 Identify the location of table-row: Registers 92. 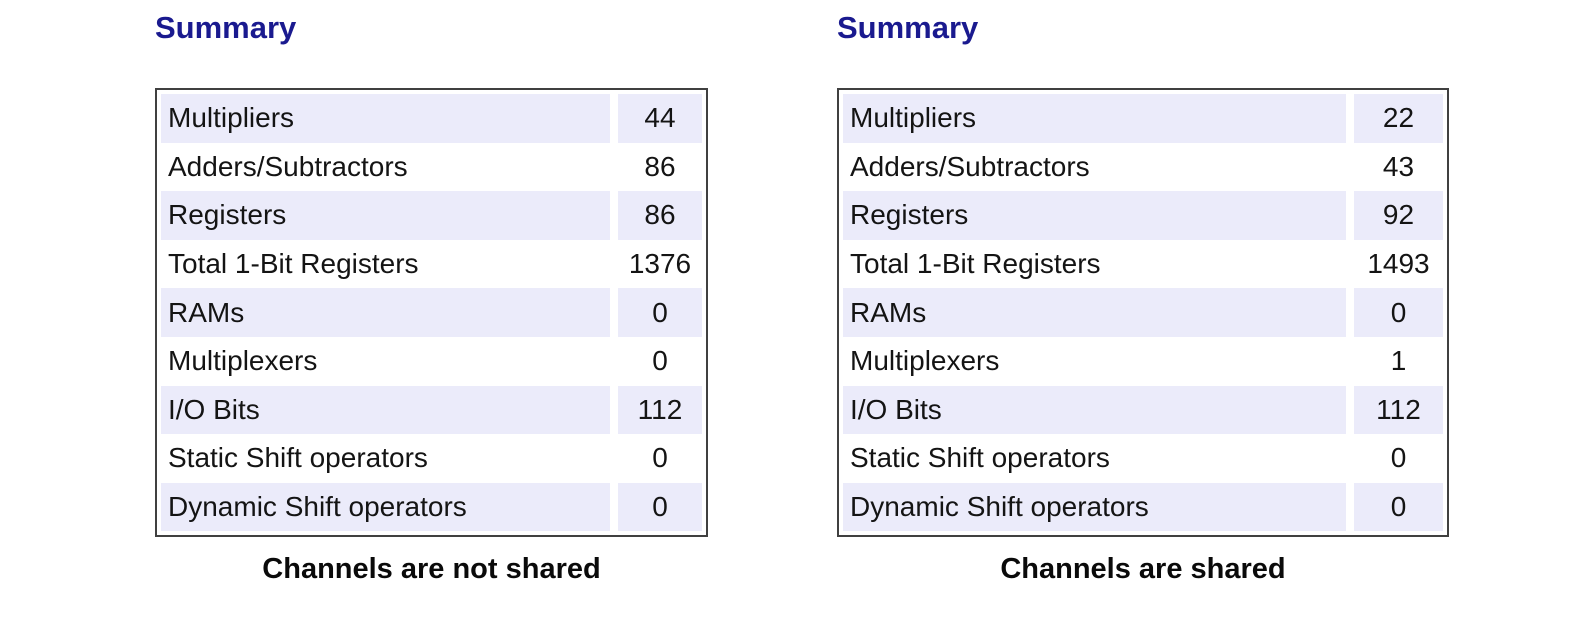
(1143, 215).